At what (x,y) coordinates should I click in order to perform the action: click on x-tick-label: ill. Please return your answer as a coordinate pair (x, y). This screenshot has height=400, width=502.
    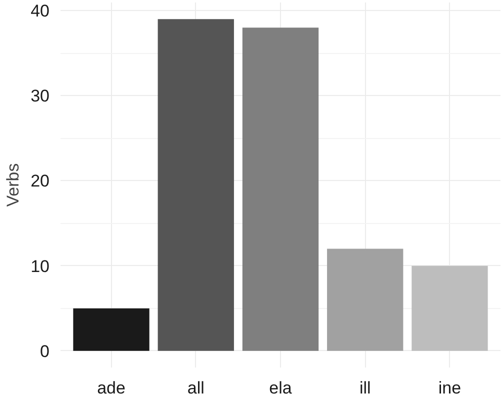
    Looking at the image, I should click on (365, 388).